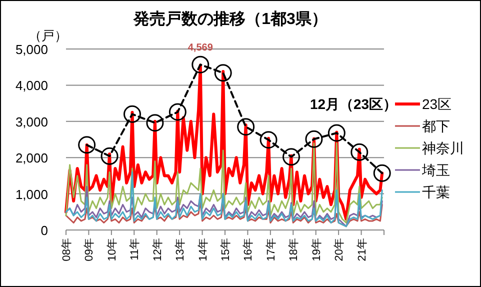 This screenshot has height=287, width=481. Describe the element at coordinates (135, 249) in the screenshot. I see `x-tick-label: 11年` at that location.